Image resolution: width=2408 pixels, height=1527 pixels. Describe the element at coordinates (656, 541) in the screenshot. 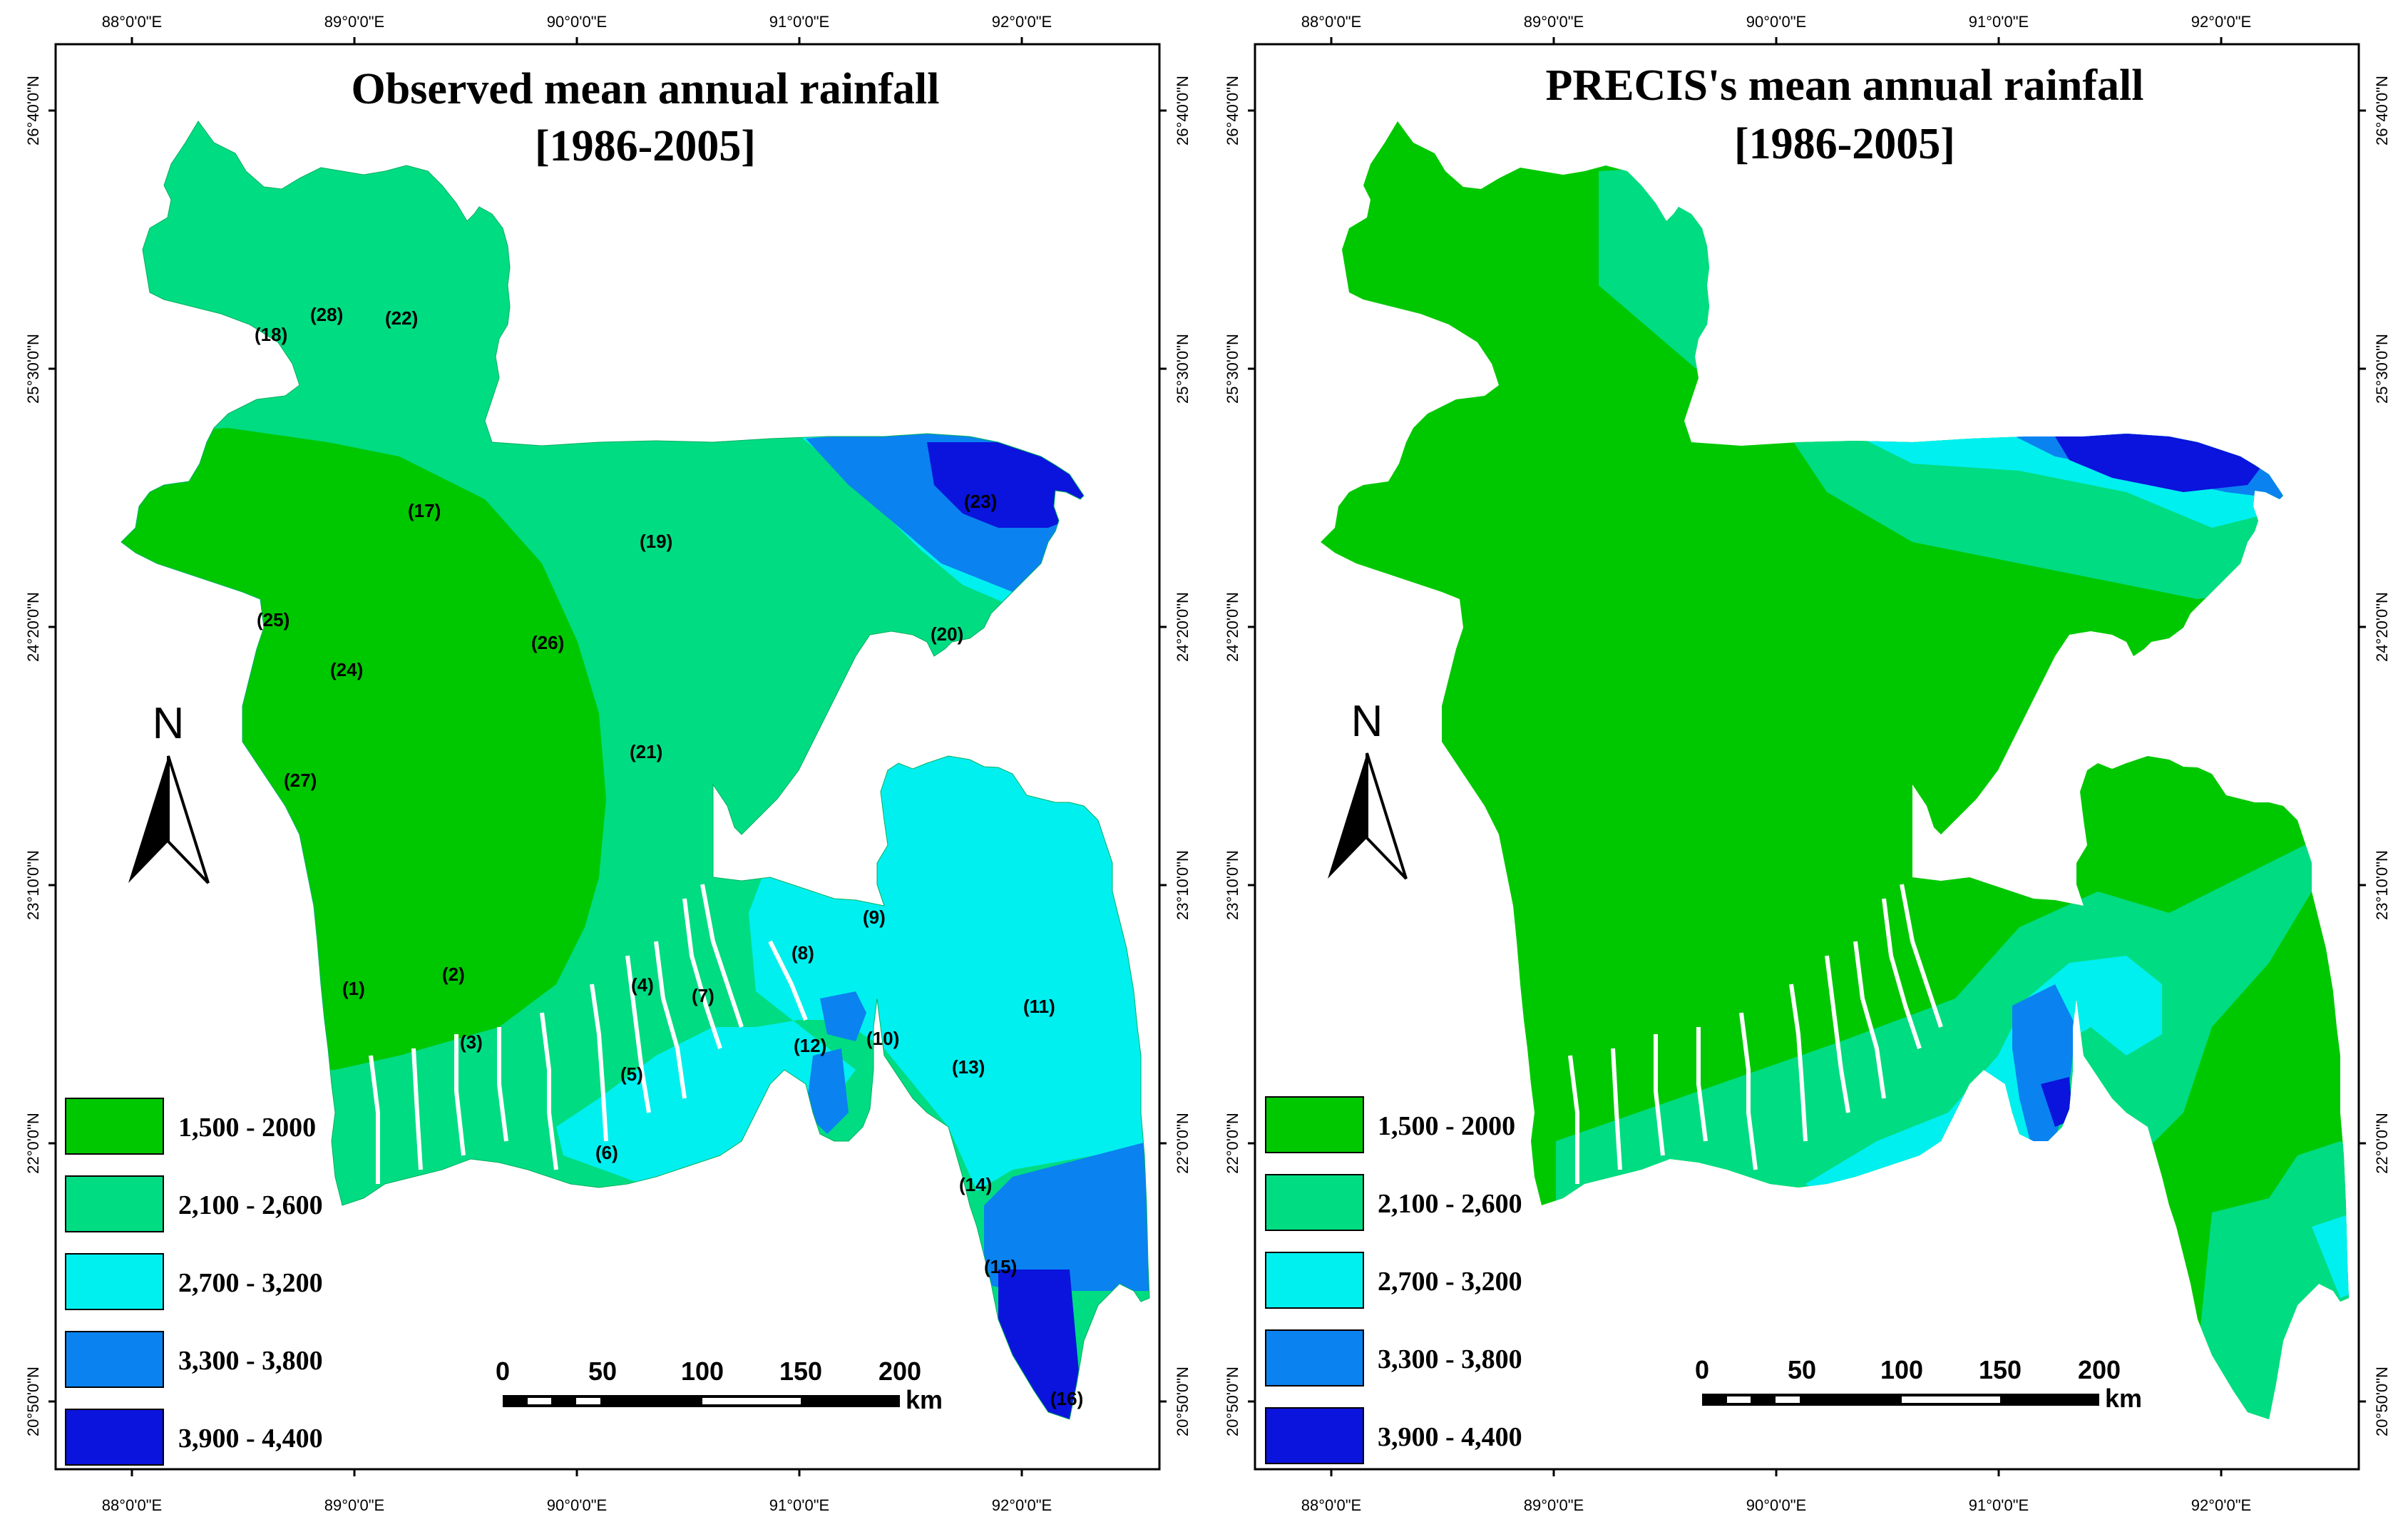

I see `station-label: (19)` at that location.